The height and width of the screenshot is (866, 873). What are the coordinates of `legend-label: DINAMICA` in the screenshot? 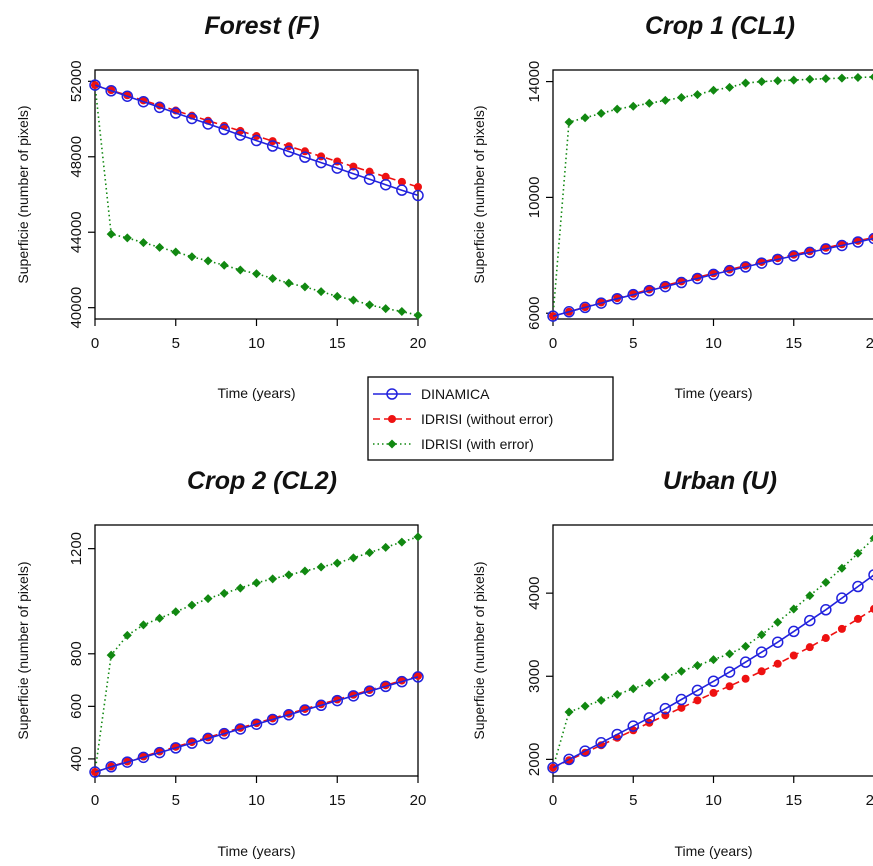 It's located at (455, 394).